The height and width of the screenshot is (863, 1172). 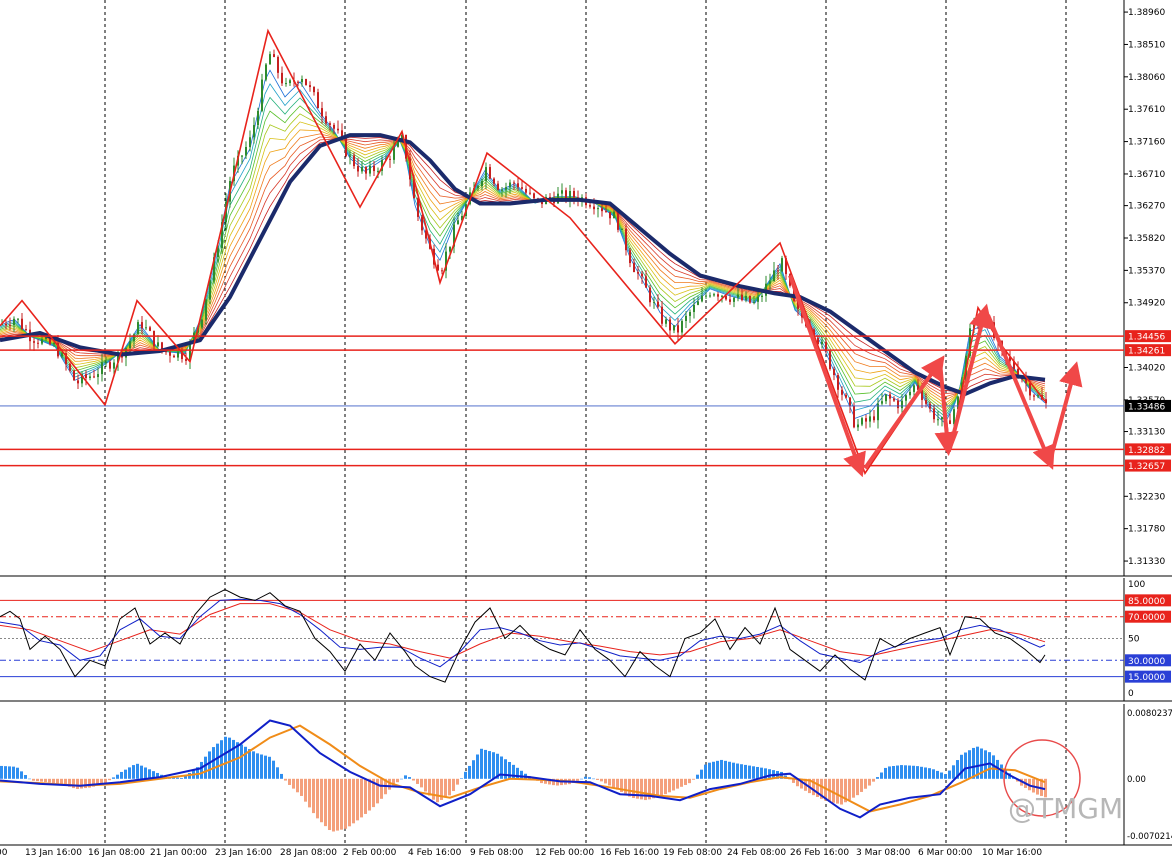 I want to click on trend-arrow, so click(x=1020, y=392).